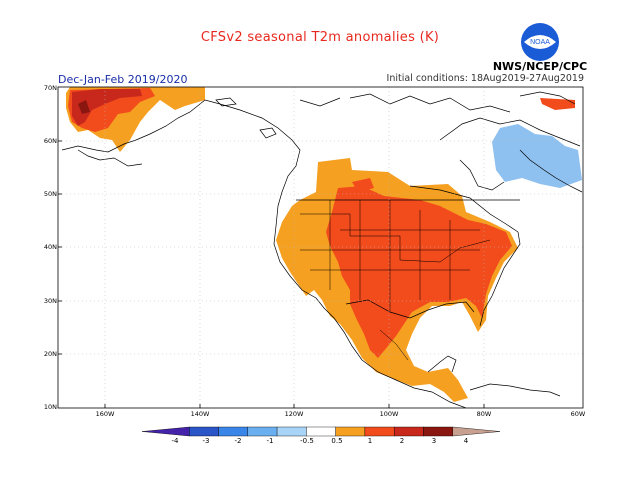  I want to click on lat-label: 30N, so click(50, 301).